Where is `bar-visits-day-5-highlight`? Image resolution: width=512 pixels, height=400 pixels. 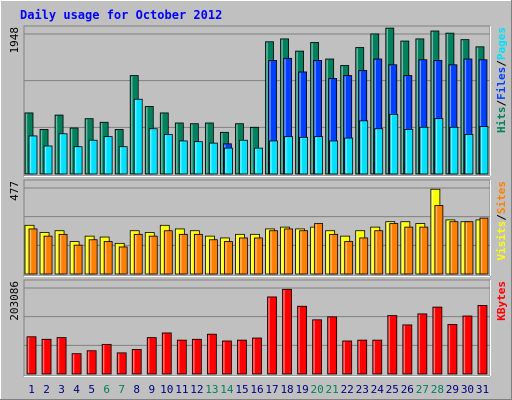
bar-visits-day-5-highlight is located at coordinates (86, 255).